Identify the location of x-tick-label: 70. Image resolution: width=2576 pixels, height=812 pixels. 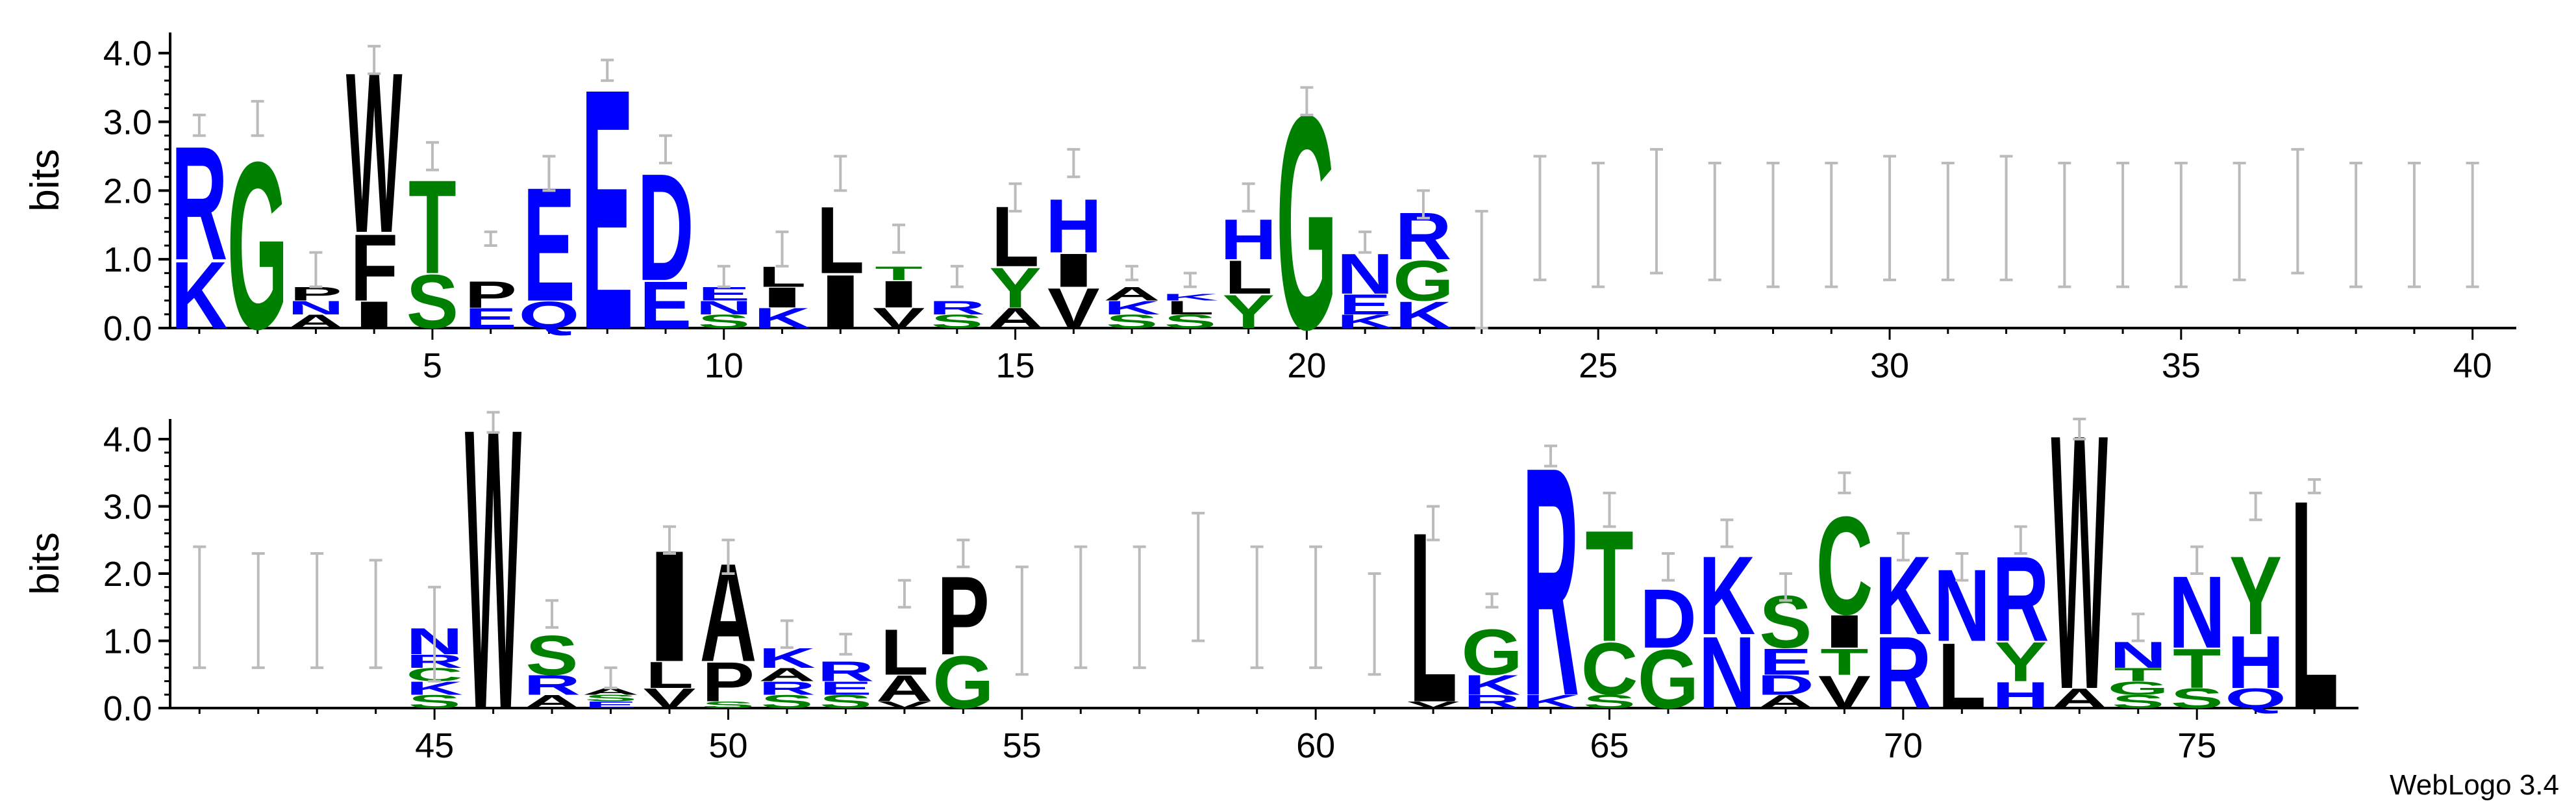
(1903, 745).